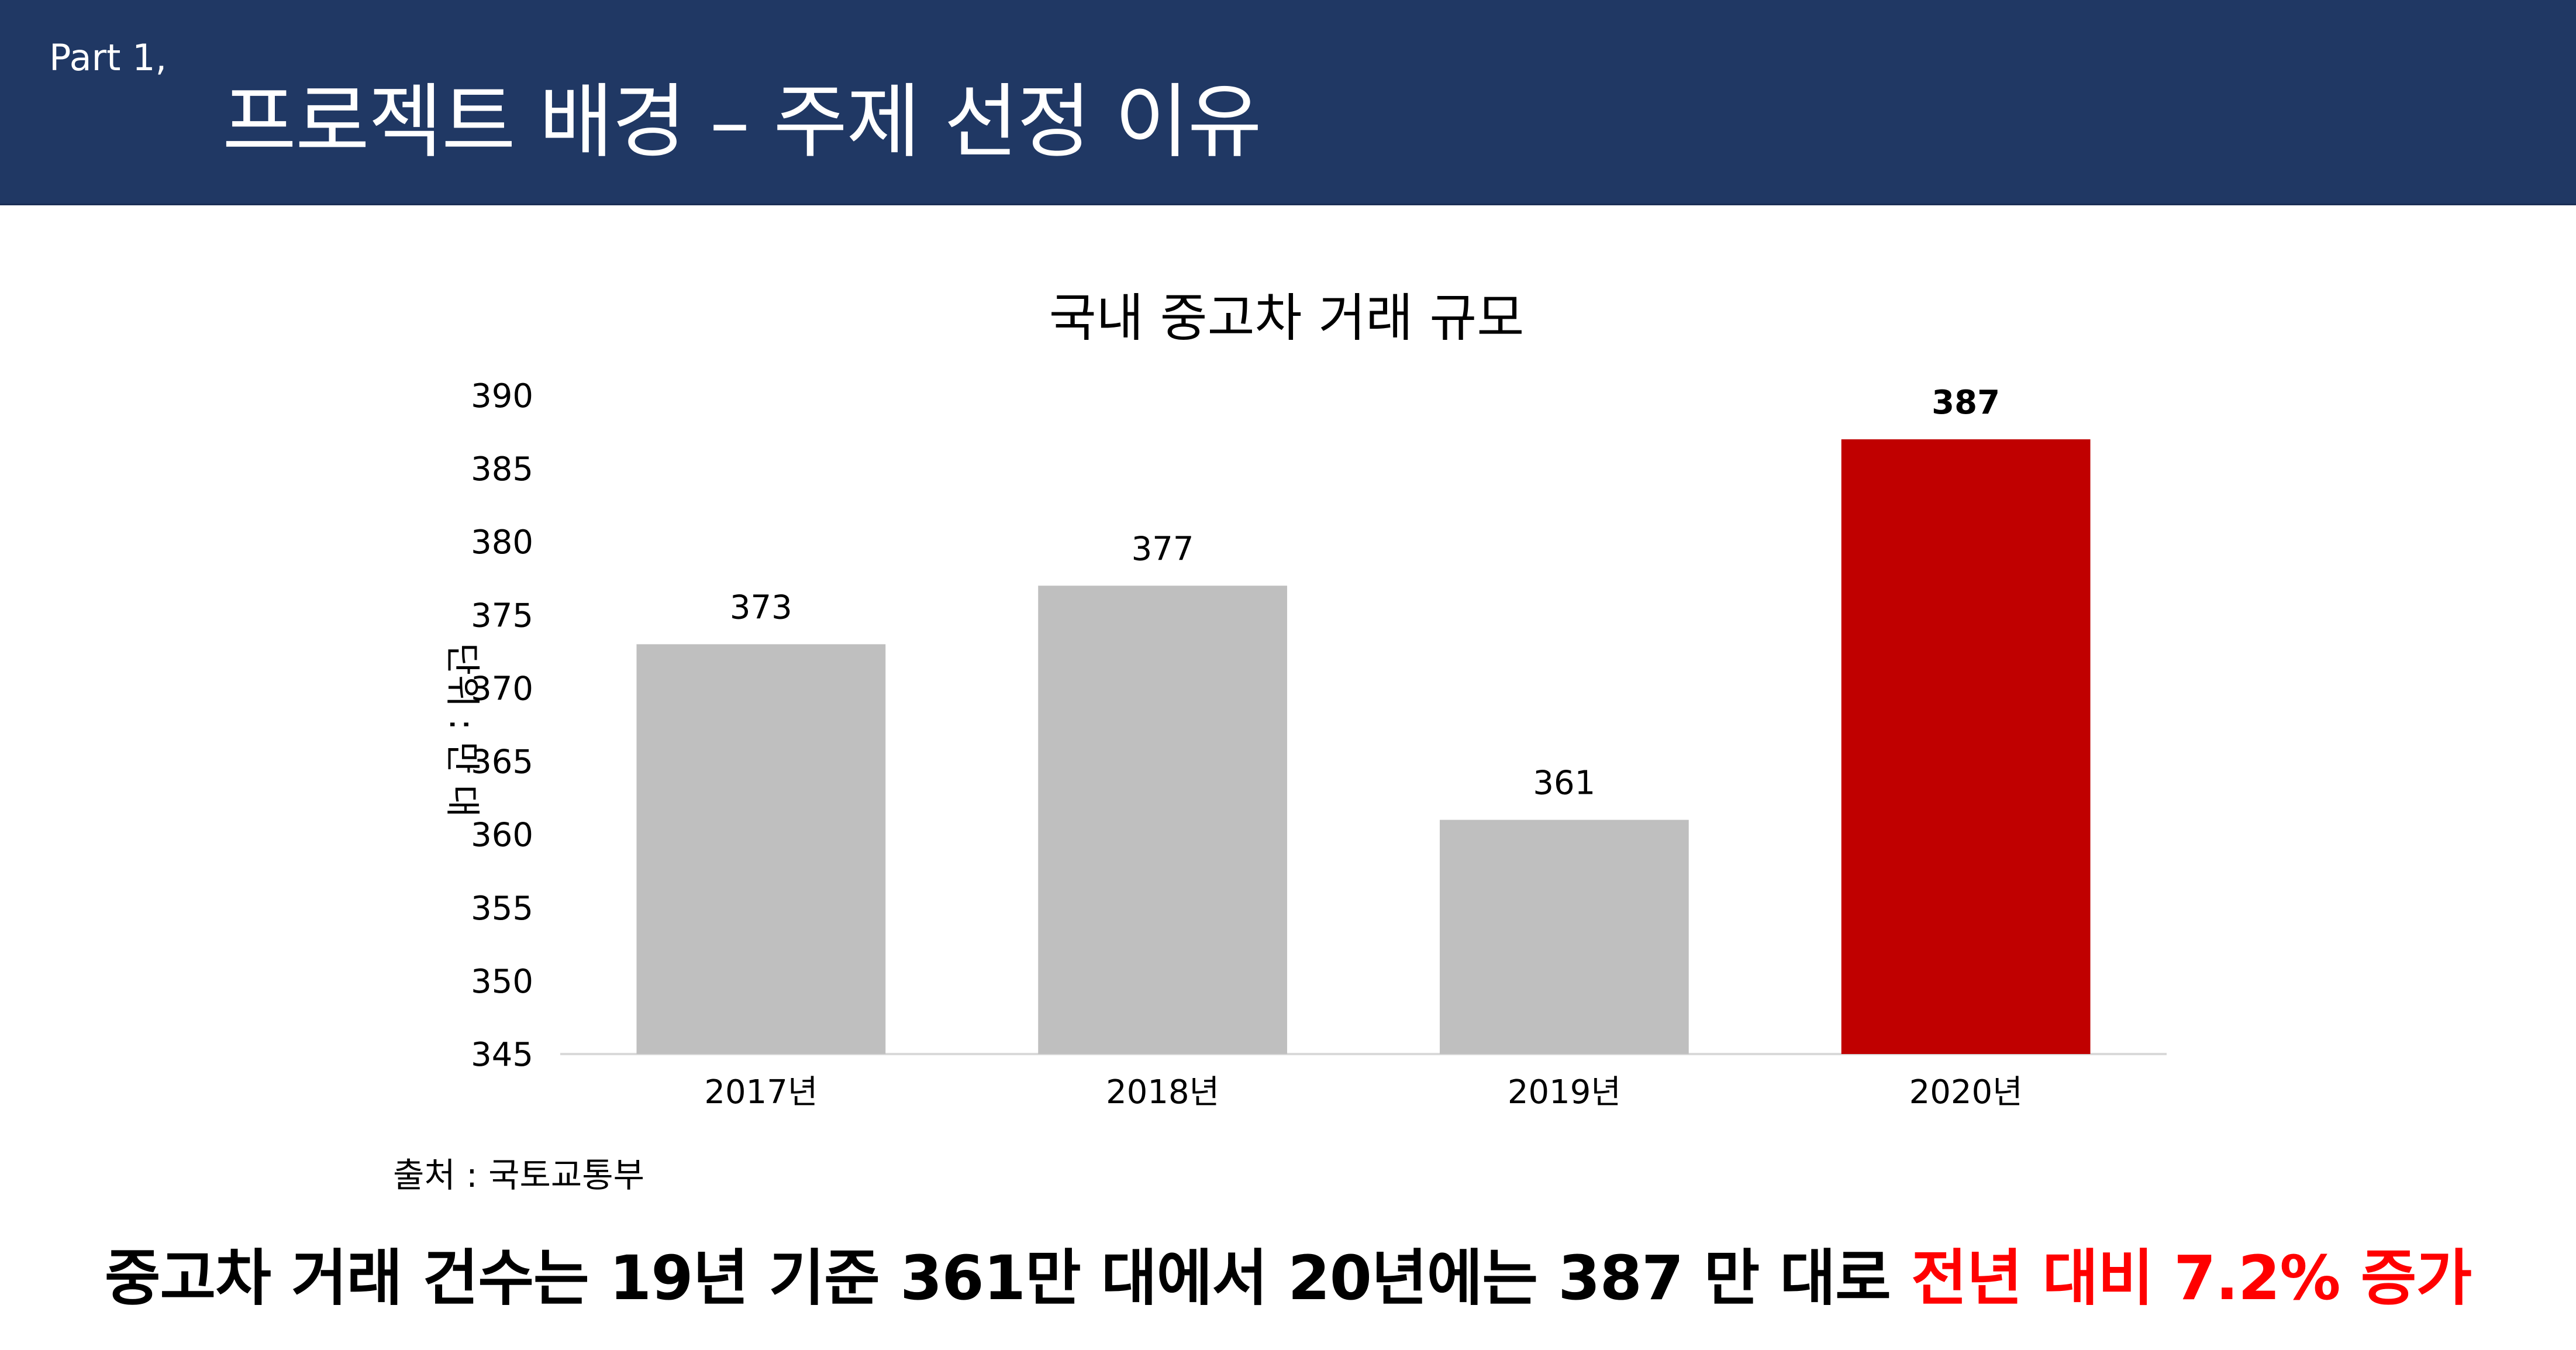 Image resolution: width=2576 pixels, height=1350 pixels. Describe the element at coordinates (1966, 1092) in the screenshot. I see `x-tick-label-4: 2020년` at that location.